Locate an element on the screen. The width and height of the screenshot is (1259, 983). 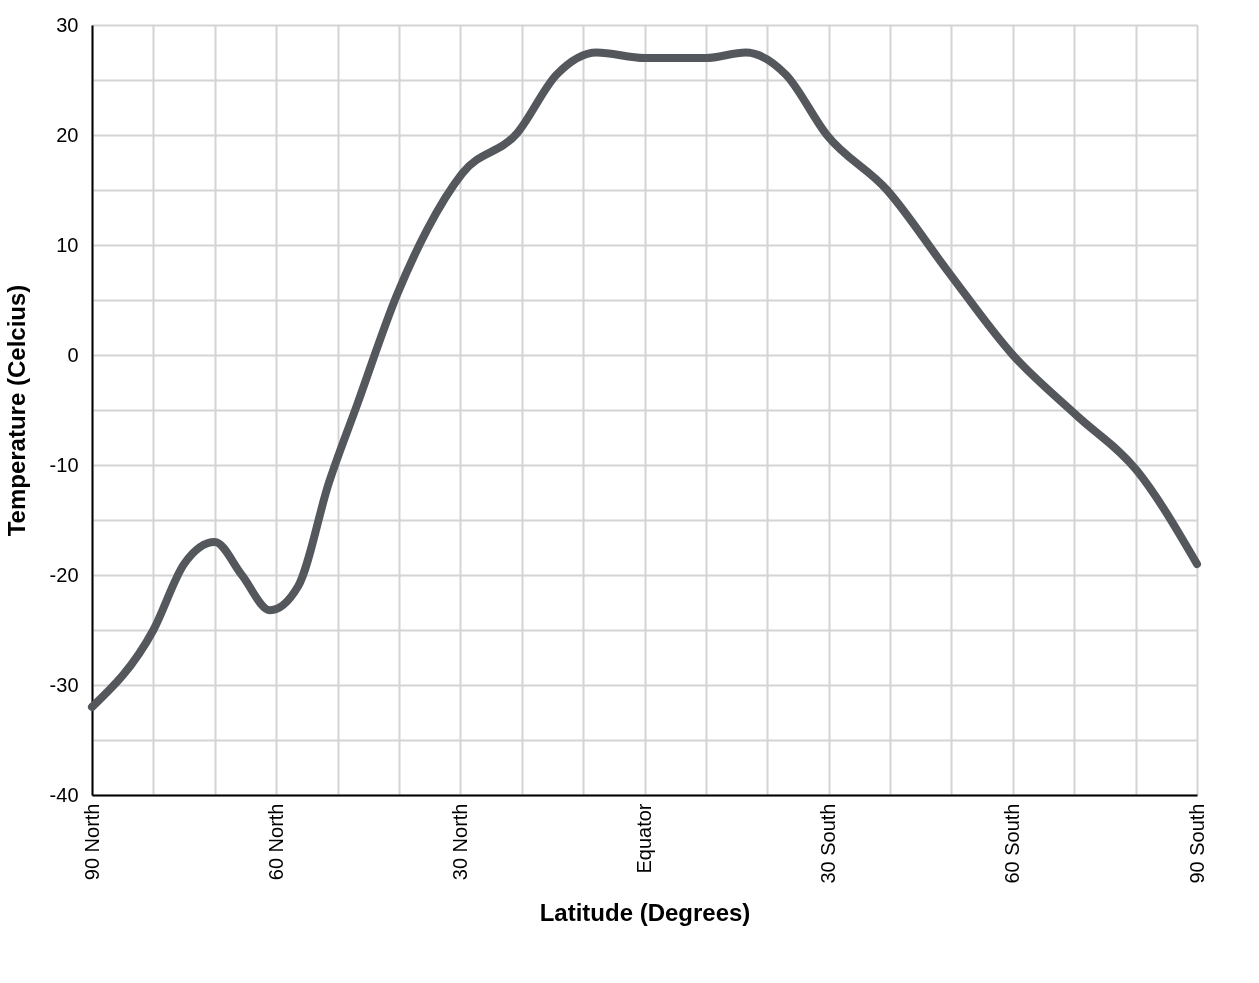
y-tick-label: 10 is located at coordinates (67, 244).